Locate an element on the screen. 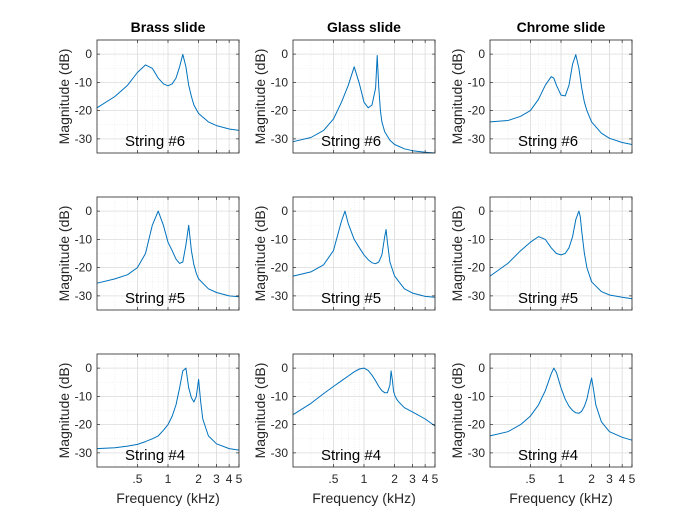  series-line-r2c1 is located at coordinates (364, 397).